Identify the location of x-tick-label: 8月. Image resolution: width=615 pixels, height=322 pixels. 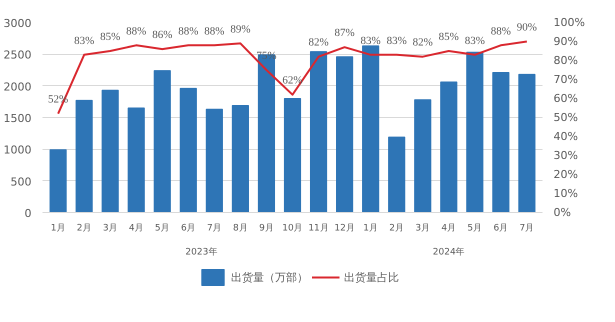
(240, 229).